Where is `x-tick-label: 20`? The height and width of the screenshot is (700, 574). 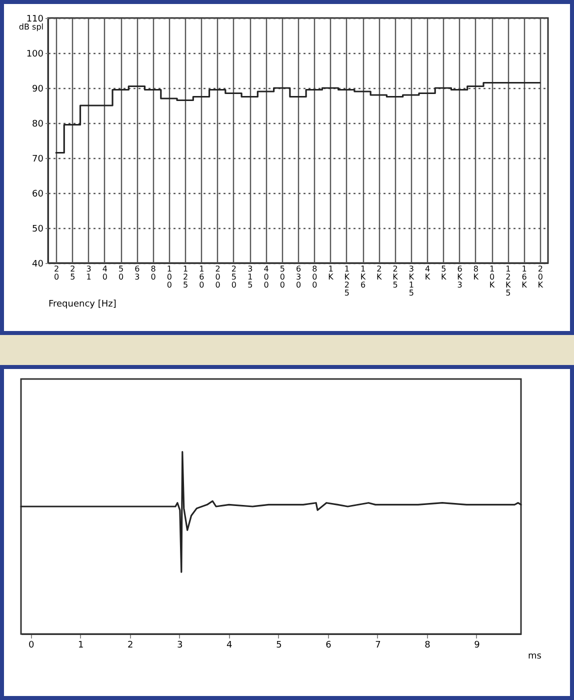
x-tick-label: 20 is located at coordinates (57, 273).